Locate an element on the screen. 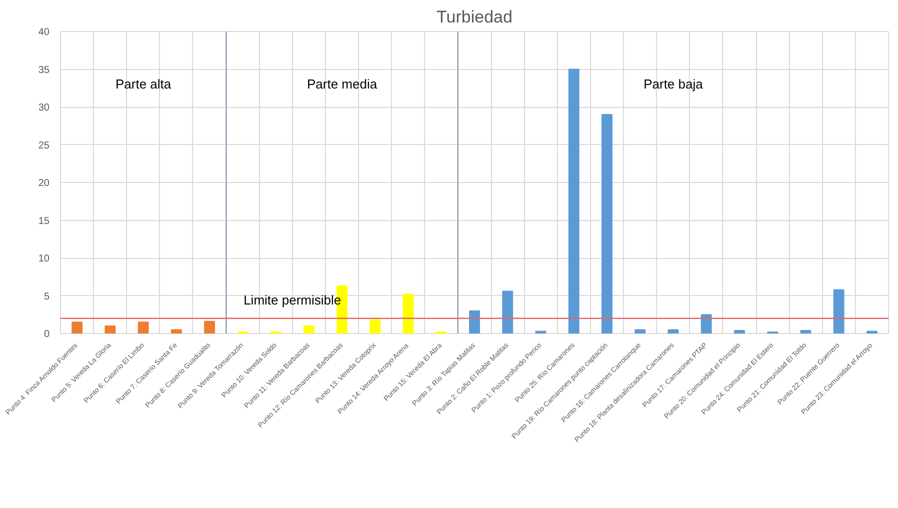  y-tick-label: 20 is located at coordinates (44, 183).